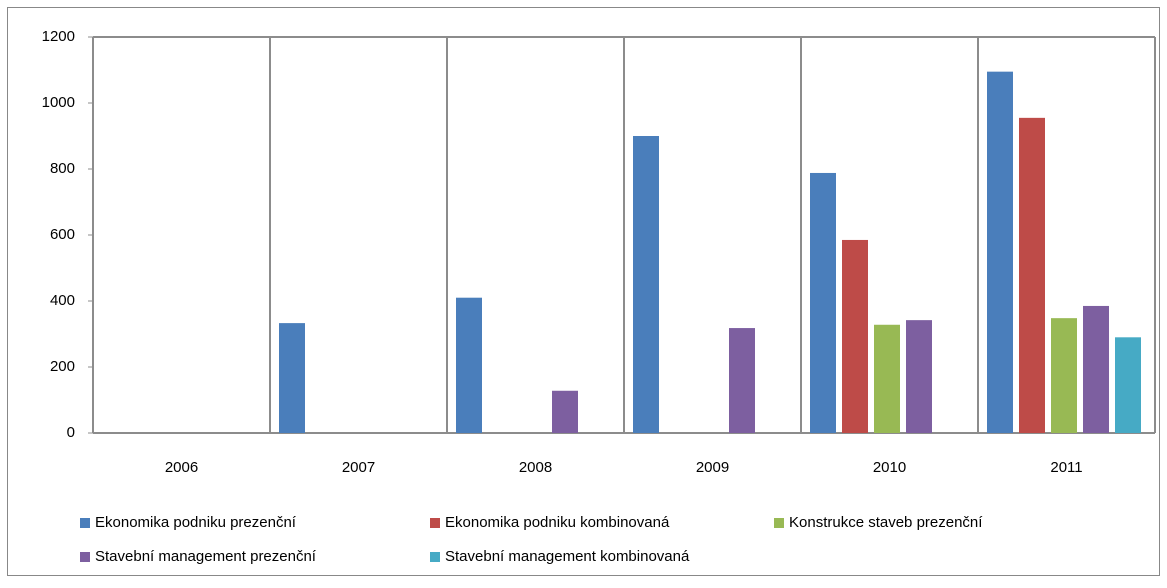  What do you see at coordinates (886, 522) in the screenshot?
I see `legend-label: Konstrukce staveb prezenční` at bounding box center [886, 522].